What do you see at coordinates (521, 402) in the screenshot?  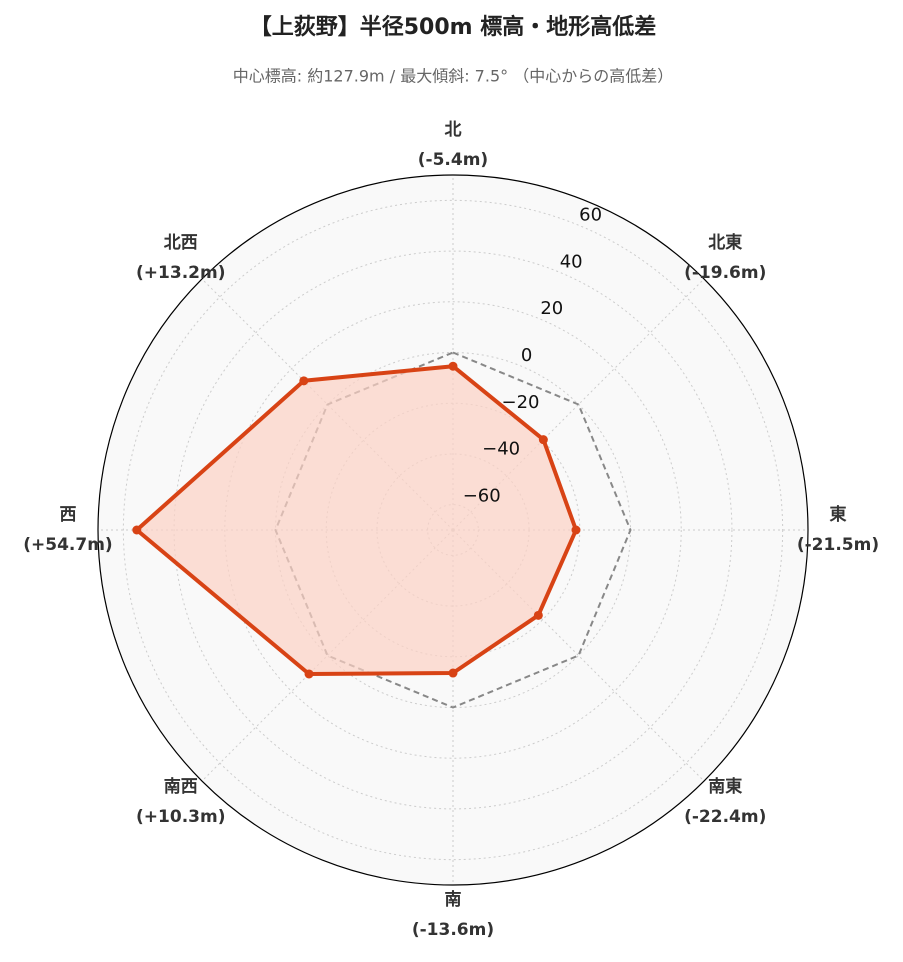 I see `r-tick-label: −20` at bounding box center [521, 402].